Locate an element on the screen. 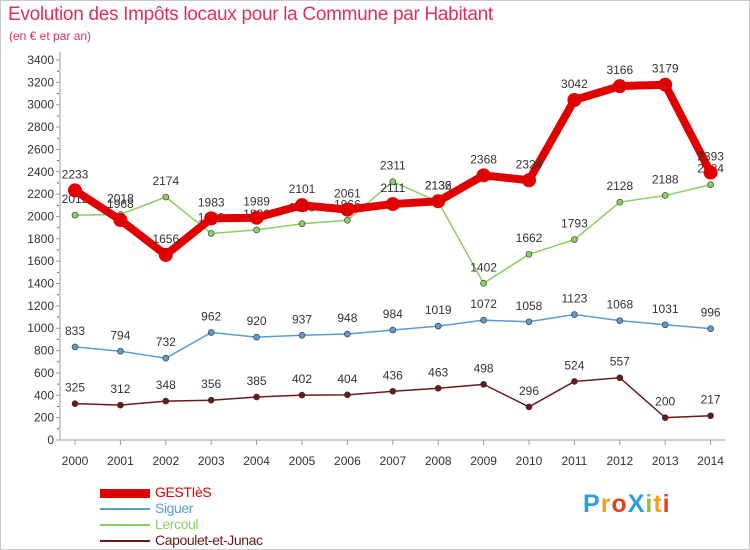 Image resolution: width=750 pixels, height=550 pixels. logo-letter: r is located at coordinates (606, 504).